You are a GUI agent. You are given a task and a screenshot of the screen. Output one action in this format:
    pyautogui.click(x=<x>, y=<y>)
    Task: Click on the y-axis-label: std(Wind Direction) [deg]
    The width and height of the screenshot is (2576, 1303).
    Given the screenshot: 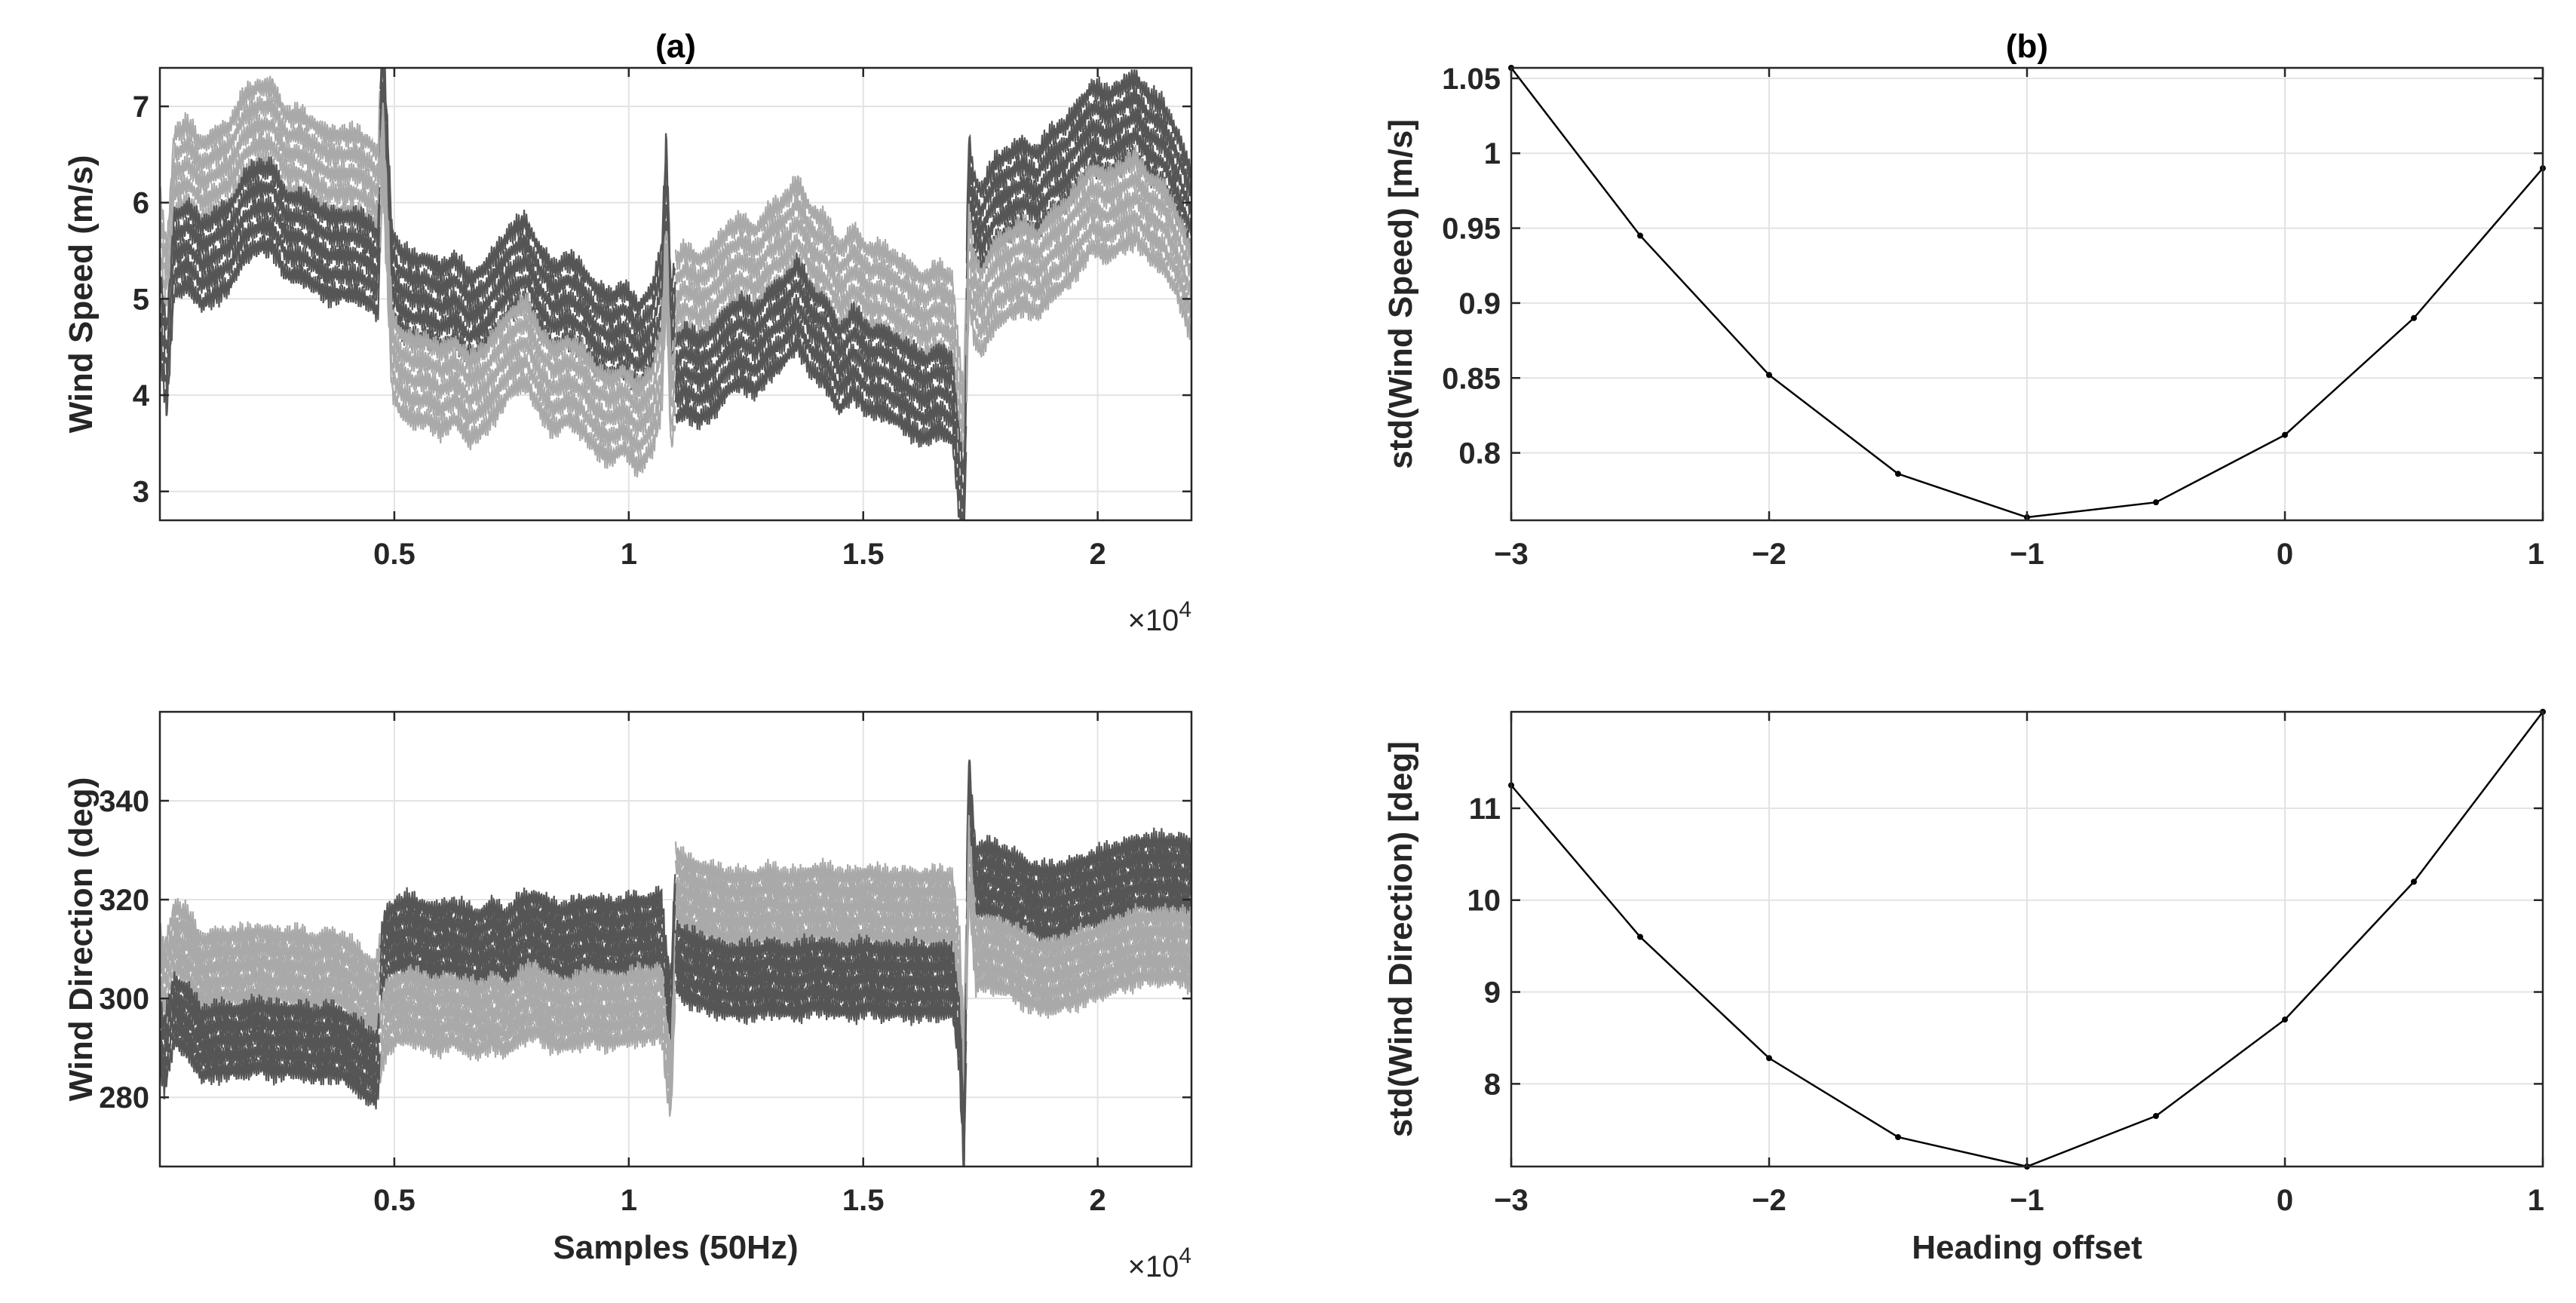 What is the action you would take?
    pyautogui.click(x=1400, y=939)
    